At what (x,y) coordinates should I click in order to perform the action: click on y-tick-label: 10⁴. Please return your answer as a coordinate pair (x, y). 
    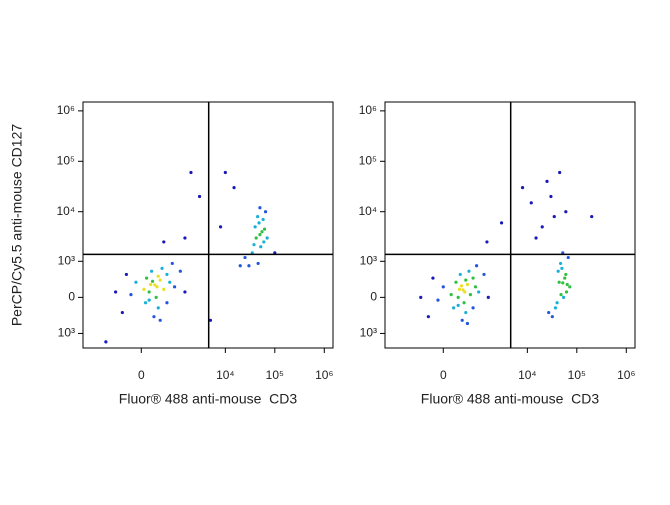
    Looking at the image, I should click on (65, 211).